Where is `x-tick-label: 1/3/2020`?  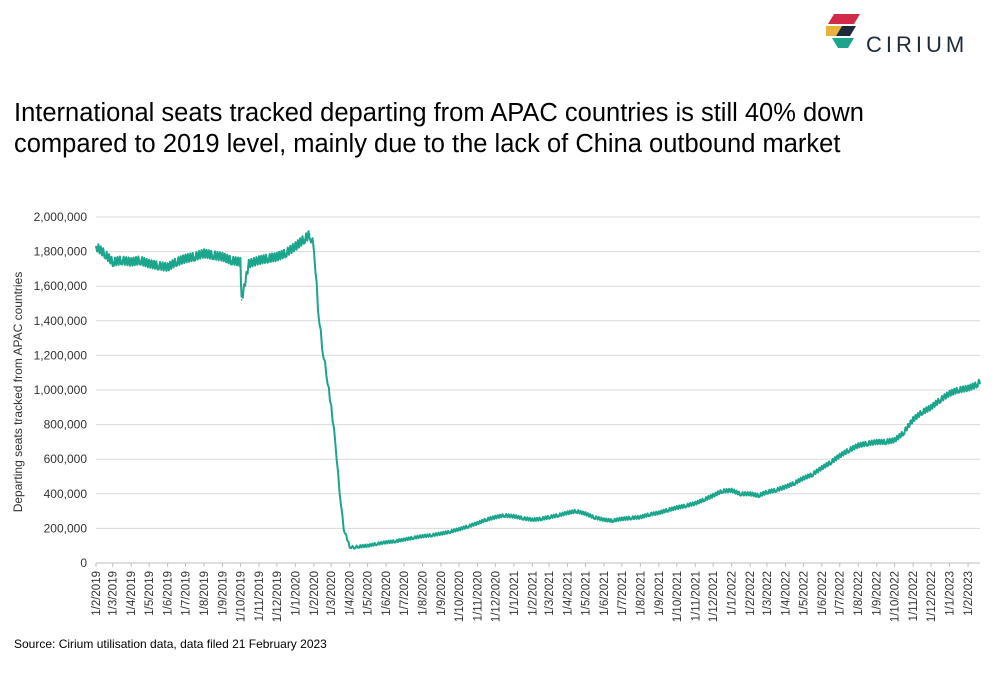
x-tick-label: 1/3/2020 is located at coordinates (332, 593).